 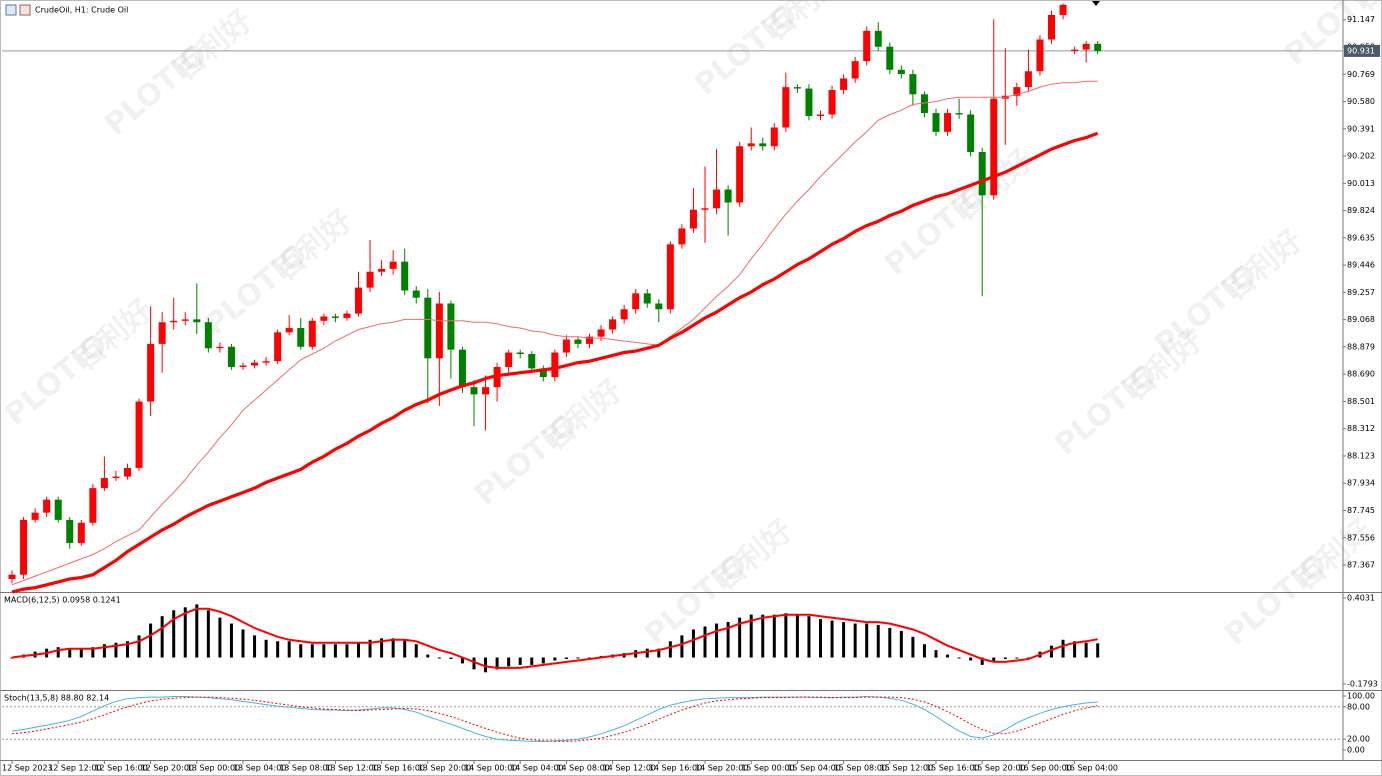 I want to click on x-tick-label: 16 Sep 04:00, so click(x=1091, y=768).